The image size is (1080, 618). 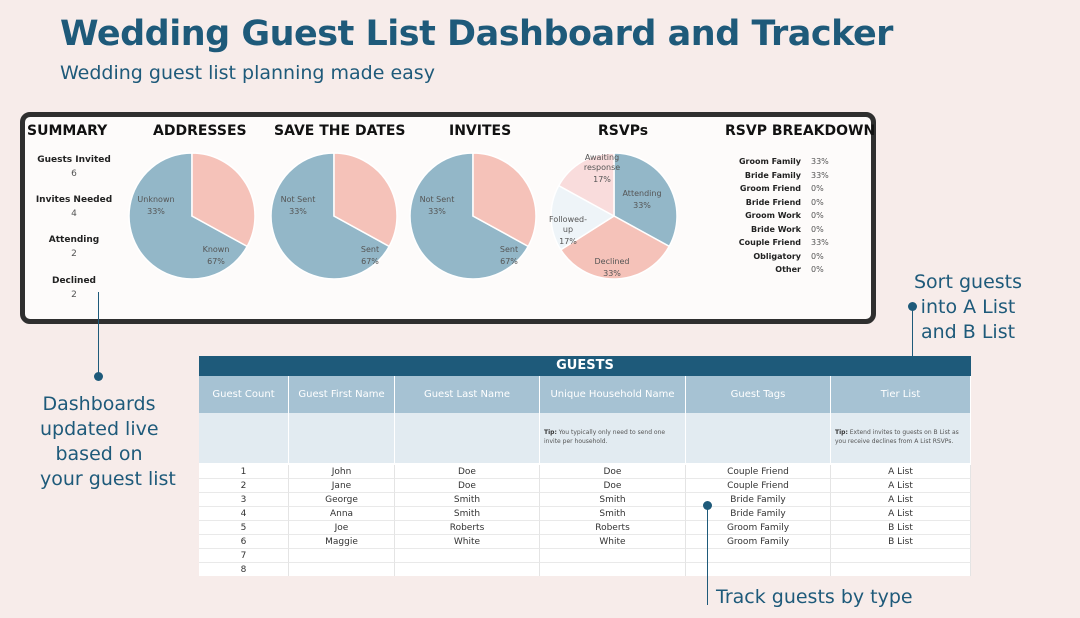 What do you see at coordinates (244, 514) in the screenshot?
I see `table-cell-guest-count: 4` at bounding box center [244, 514].